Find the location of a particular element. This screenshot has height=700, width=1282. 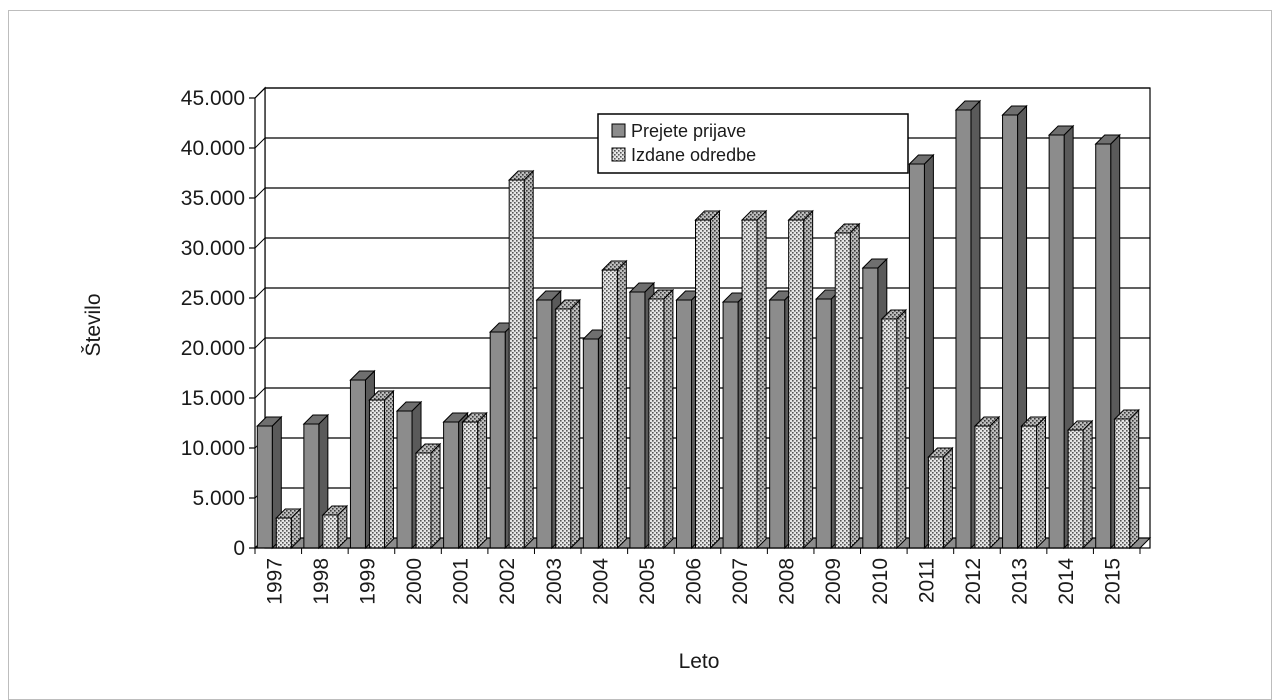

x-tick-label: 1999 is located at coordinates (367, 581).